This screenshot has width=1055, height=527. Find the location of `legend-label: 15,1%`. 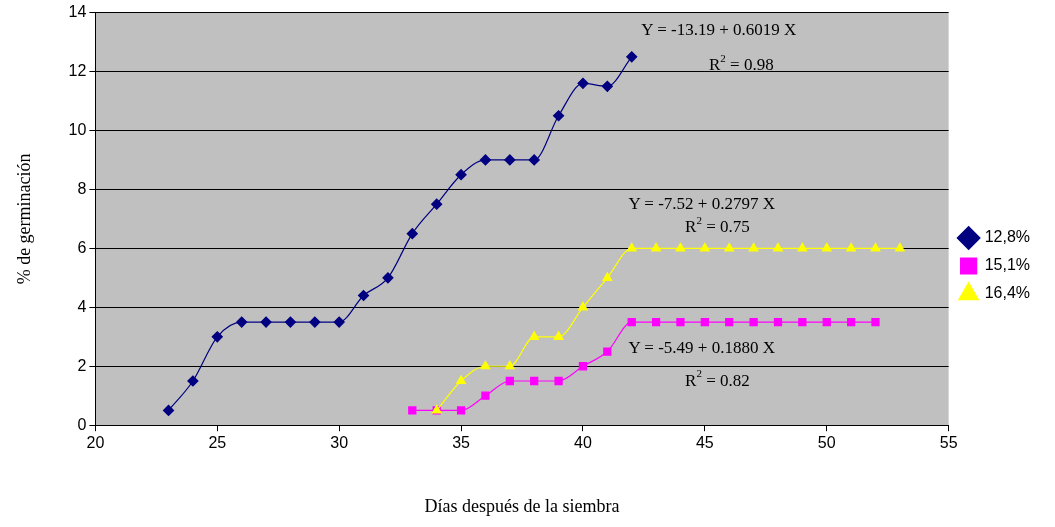

legend-label: 15,1% is located at coordinates (1007, 265).